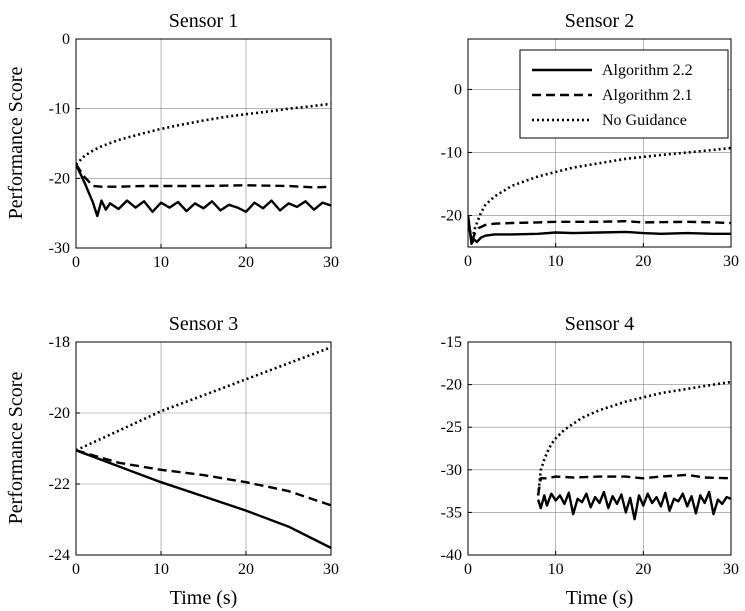  Describe the element at coordinates (599, 324) in the screenshot. I see `chart-title: Sensor 4` at that location.